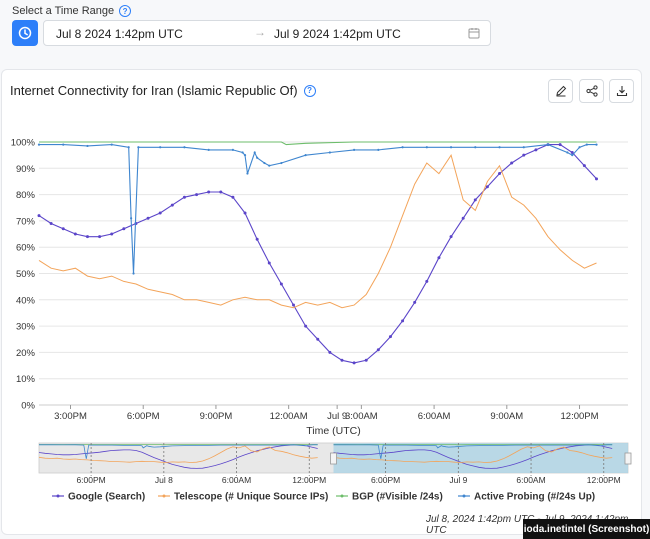 The image size is (650, 539). I want to click on x-tick-label: 3:00PM, so click(70, 416).